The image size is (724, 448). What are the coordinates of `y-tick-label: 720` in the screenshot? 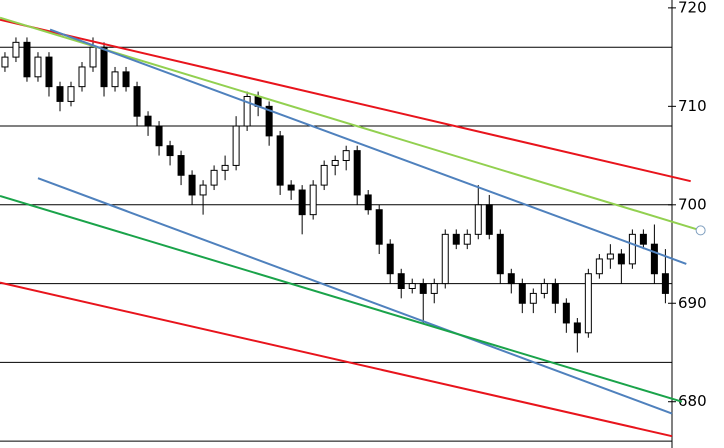 It's located at (692, 8).